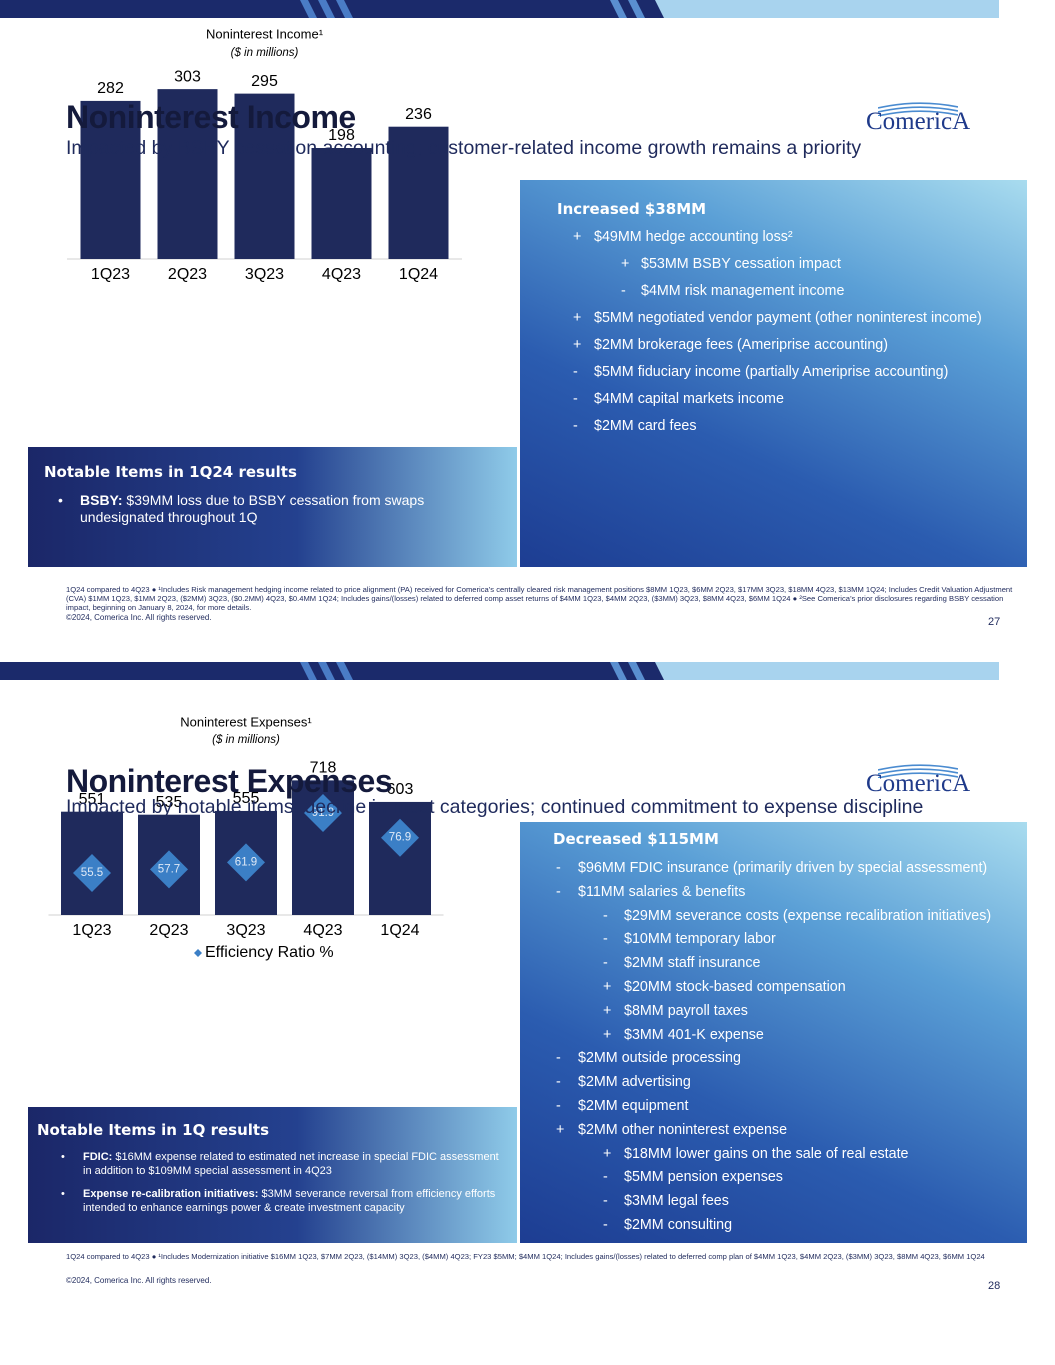 This screenshot has height=1365, width=1055. I want to click on item-text: $2MM consulting, so click(678, 1225).